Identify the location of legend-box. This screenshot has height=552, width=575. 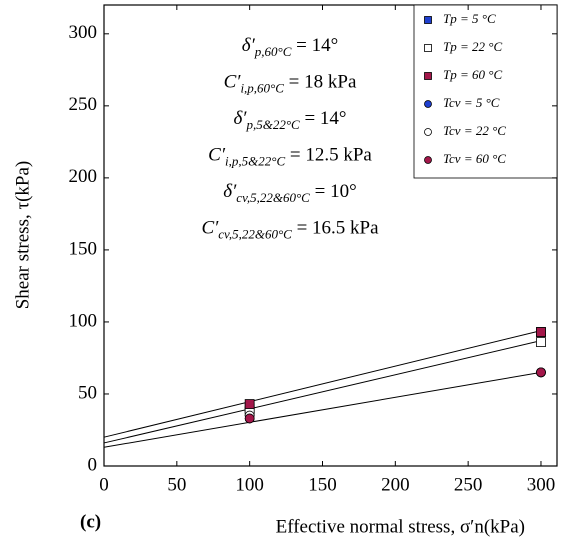
(485, 91).